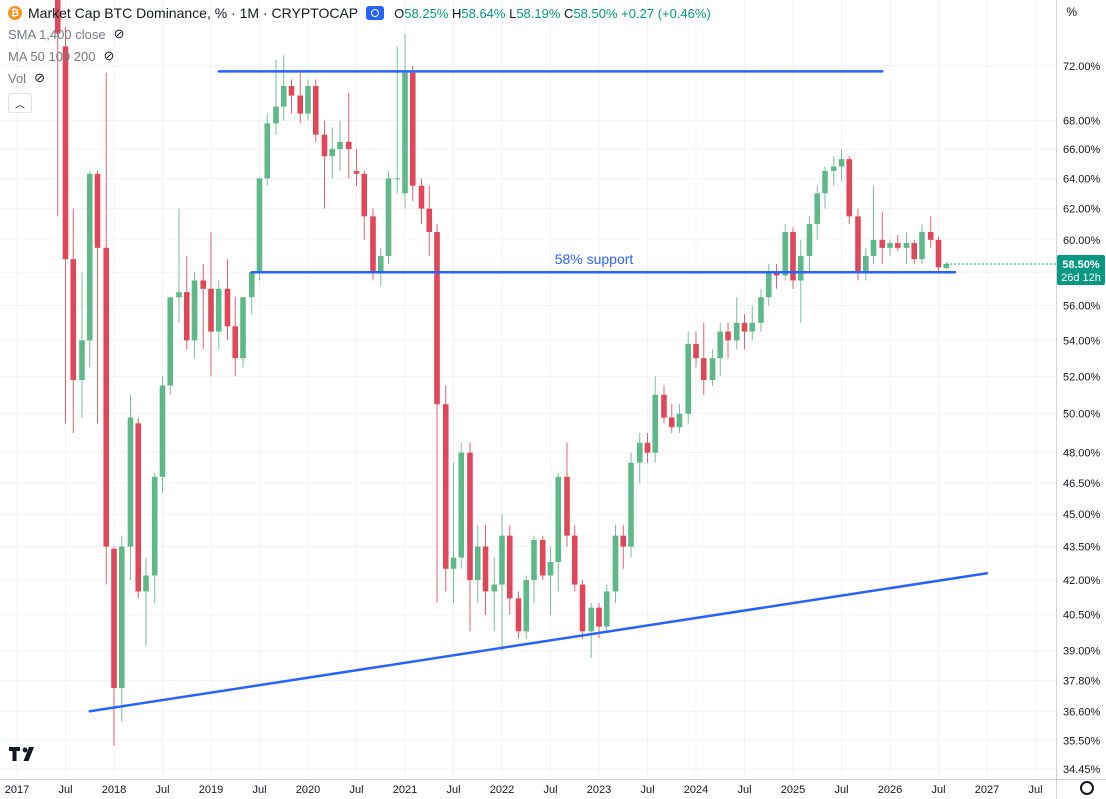  I want to click on y-tick-label: 35.50%, so click(1082, 741).